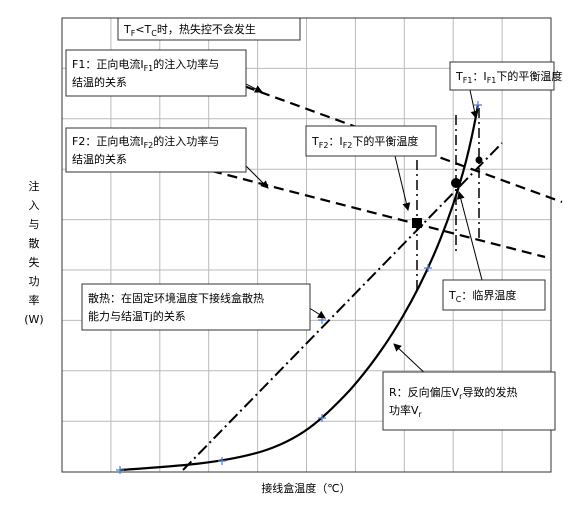 Image resolution: width=569 pixels, height=507 pixels. I want to click on text-run: 功率V, so click(404, 410).